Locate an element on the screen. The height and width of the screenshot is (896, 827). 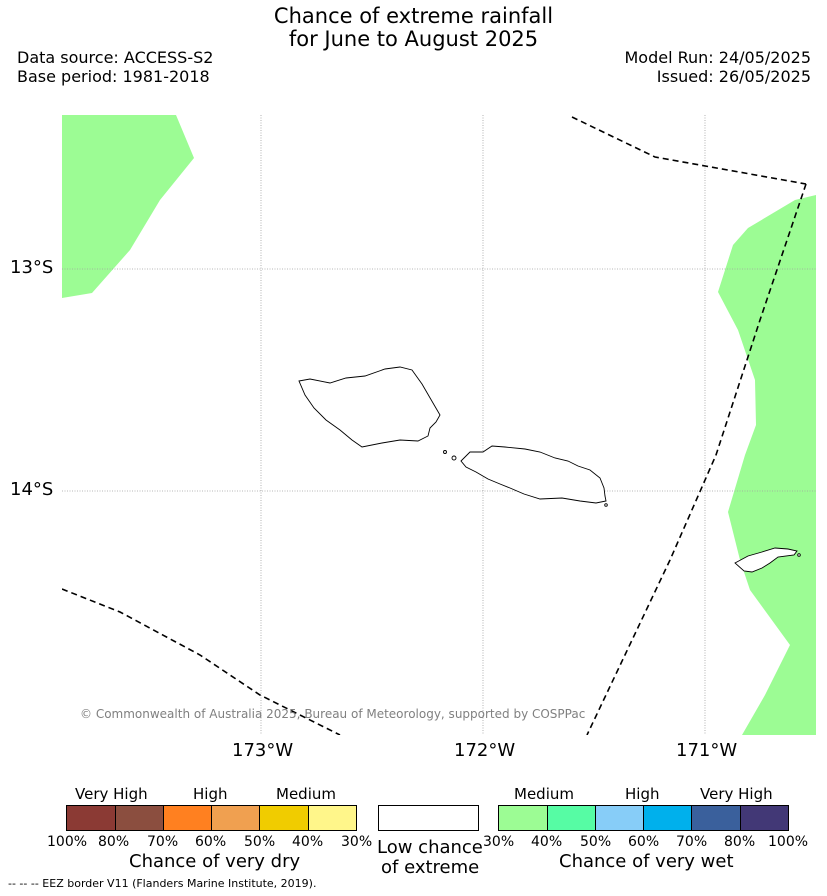
tutuila-island is located at coordinates (766, 560).